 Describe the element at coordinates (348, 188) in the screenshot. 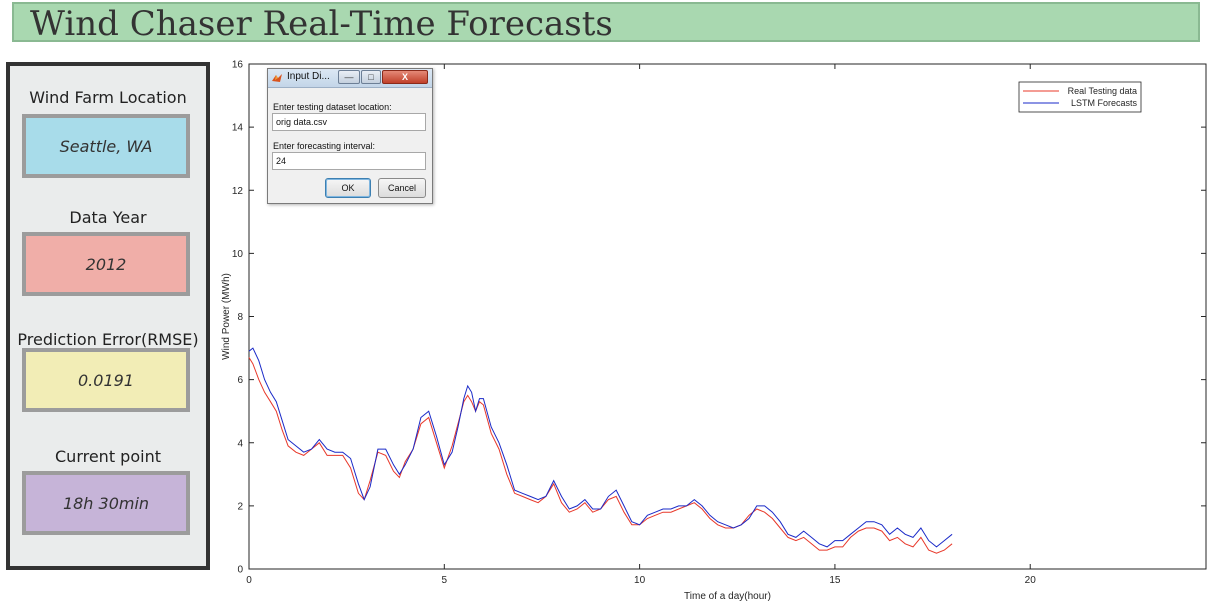

I see `ok-button: OK` at that location.